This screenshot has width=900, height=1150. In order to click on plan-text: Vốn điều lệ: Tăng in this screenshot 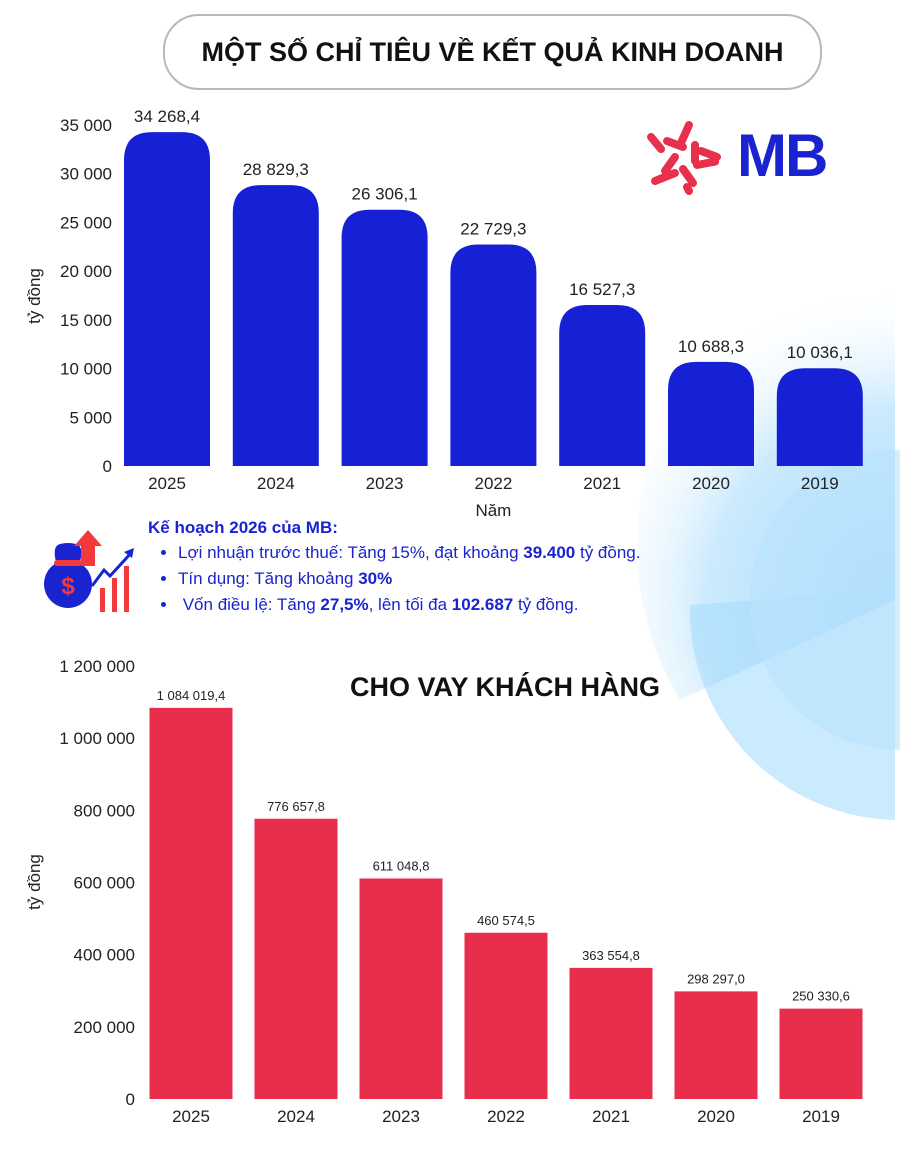, I will do `click(249, 604)`.